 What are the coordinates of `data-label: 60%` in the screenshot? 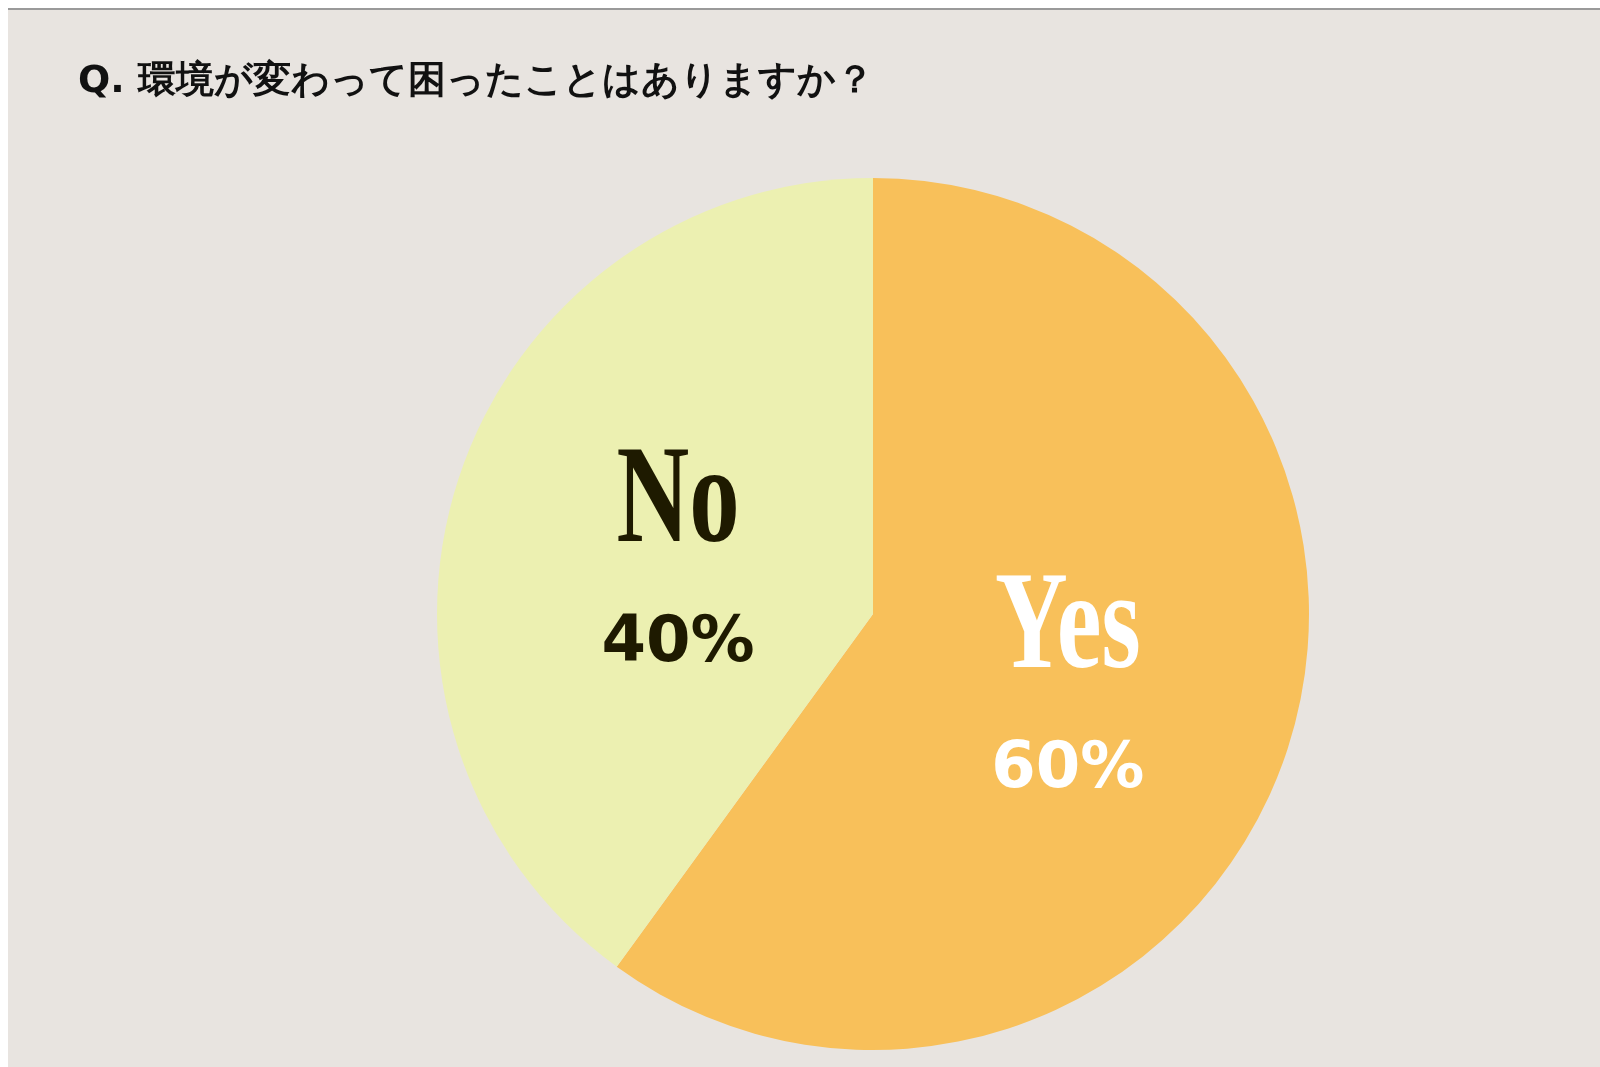 It's located at (1068, 765).